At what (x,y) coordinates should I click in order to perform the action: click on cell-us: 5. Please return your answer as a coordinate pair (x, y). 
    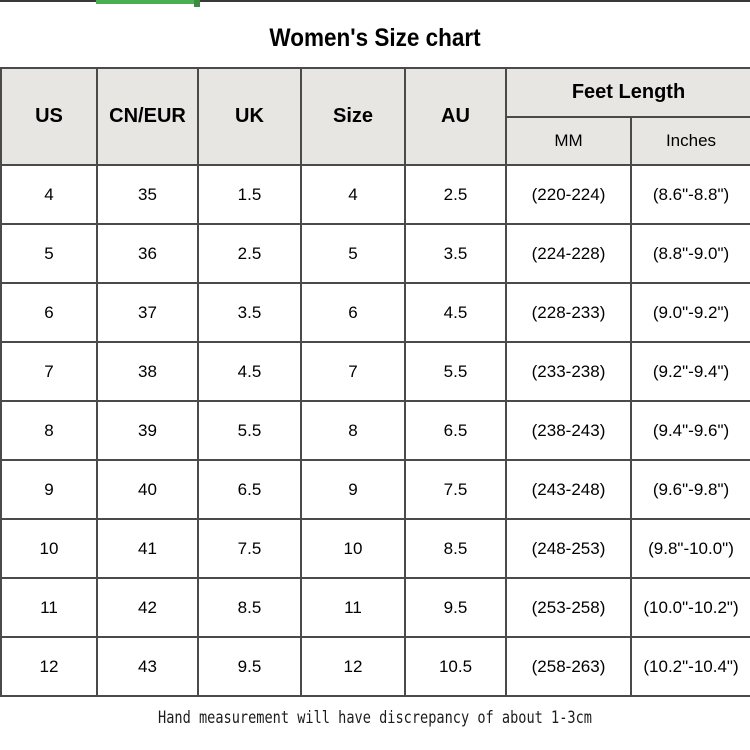
    Looking at the image, I should click on (49, 253).